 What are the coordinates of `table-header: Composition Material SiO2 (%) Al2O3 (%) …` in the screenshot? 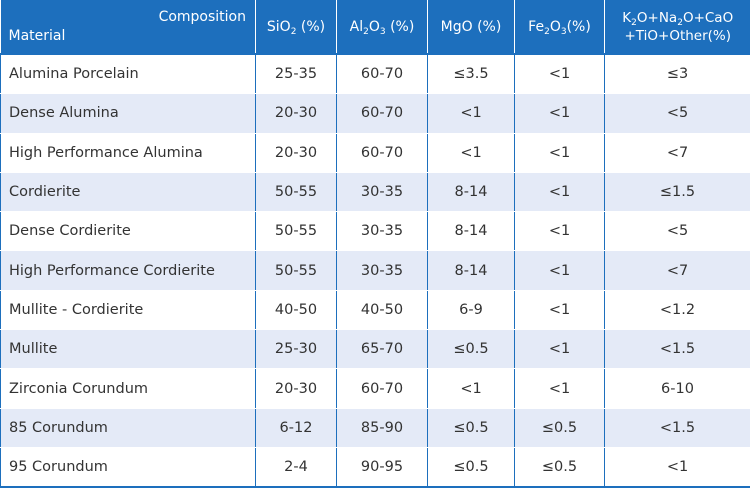 It's located at (375, 27).